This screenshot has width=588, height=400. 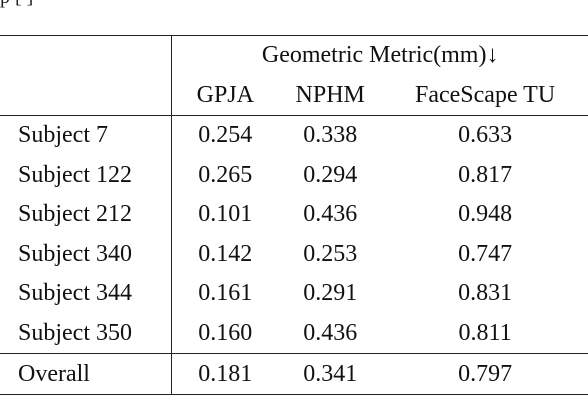 What do you see at coordinates (86, 374) in the screenshot?
I see `row-label-overall: Overall` at bounding box center [86, 374].